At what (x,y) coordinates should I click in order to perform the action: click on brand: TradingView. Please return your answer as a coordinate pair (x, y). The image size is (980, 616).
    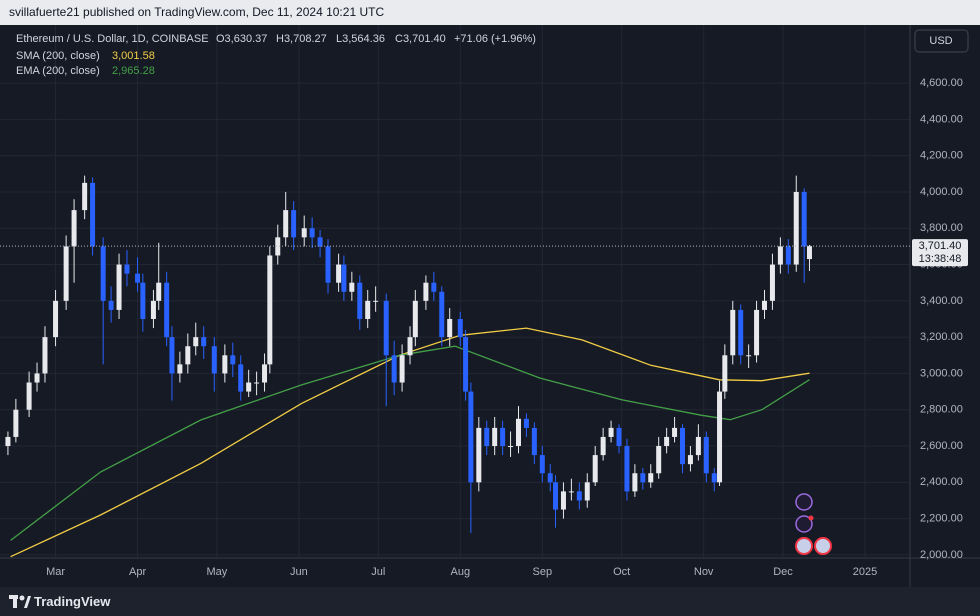
    Looking at the image, I should click on (72, 601).